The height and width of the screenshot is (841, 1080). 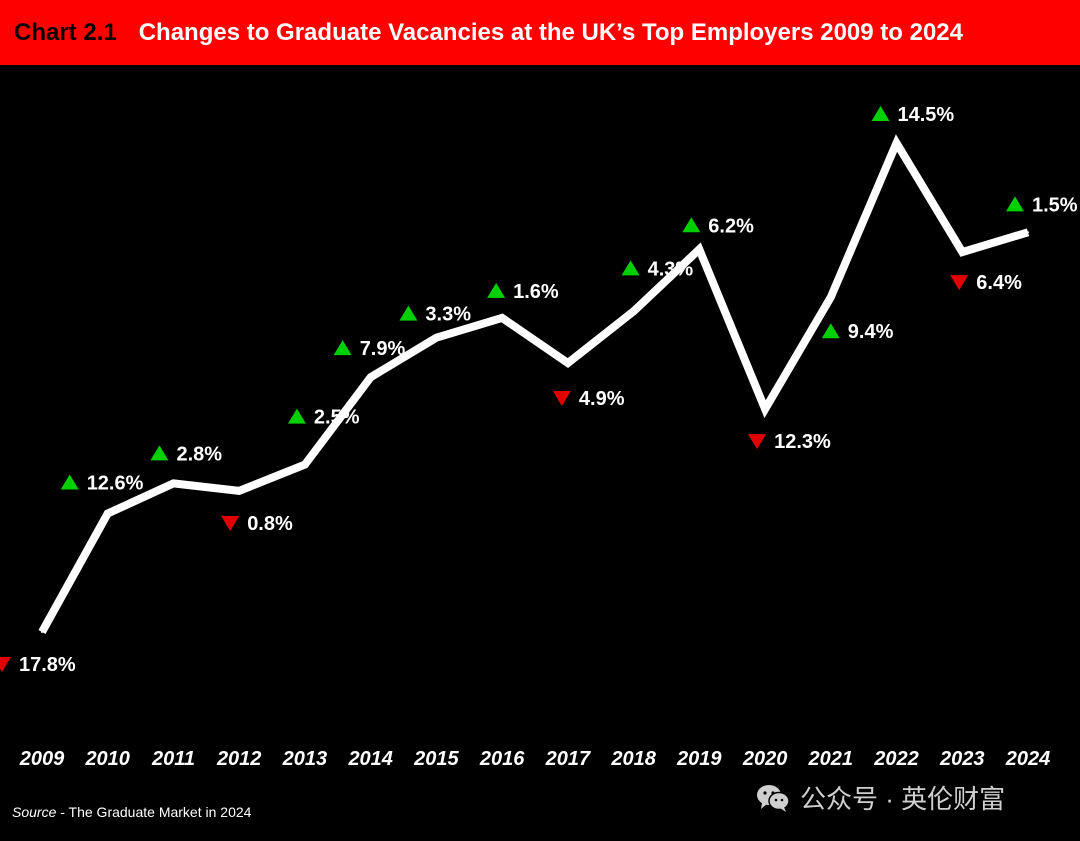 What do you see at coordinates (896, 143) in the screenshot?
I see `data-point-2022` at bounding box center [896, 143].